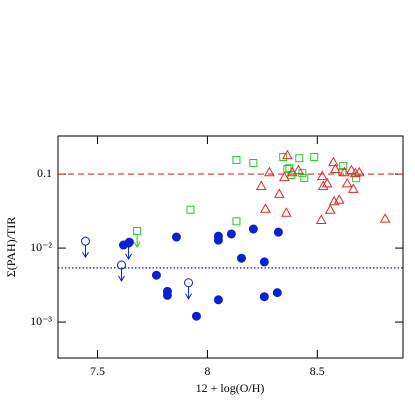 Image resolution: width=415 pixels, height=415 pixels. Describe the element at coordinates (230, 388) in the screenshot. I see `x-axis-label: 12 + log(O/H)` at that location.